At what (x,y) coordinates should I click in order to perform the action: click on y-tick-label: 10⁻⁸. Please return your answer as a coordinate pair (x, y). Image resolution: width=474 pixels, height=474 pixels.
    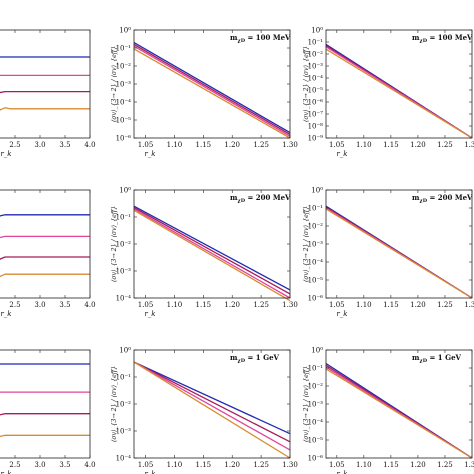
    Looking at the image, I should click on (316, 127).